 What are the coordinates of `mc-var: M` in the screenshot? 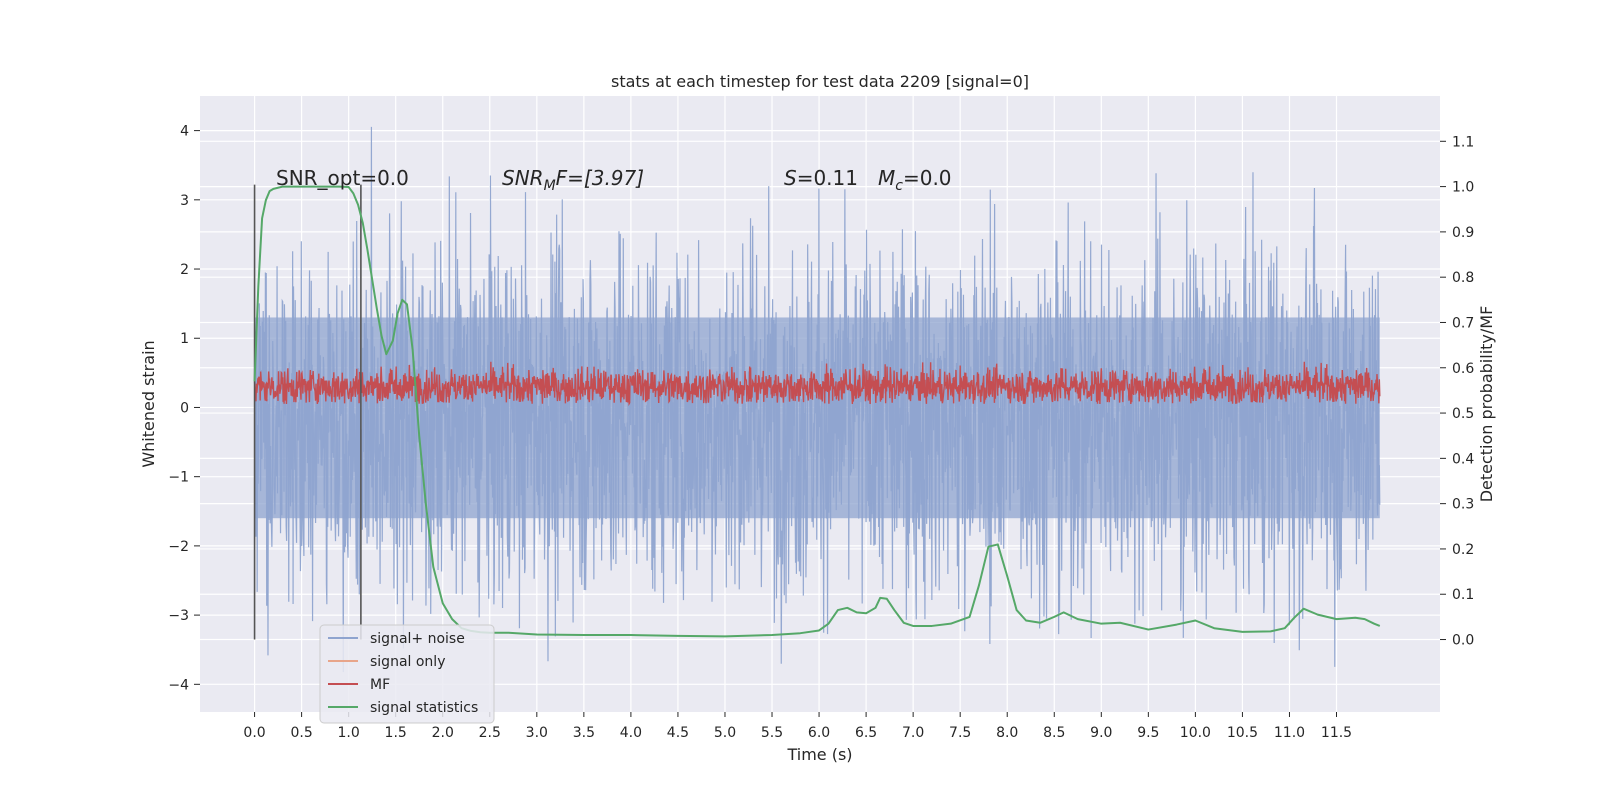 It's located at (886, 178).